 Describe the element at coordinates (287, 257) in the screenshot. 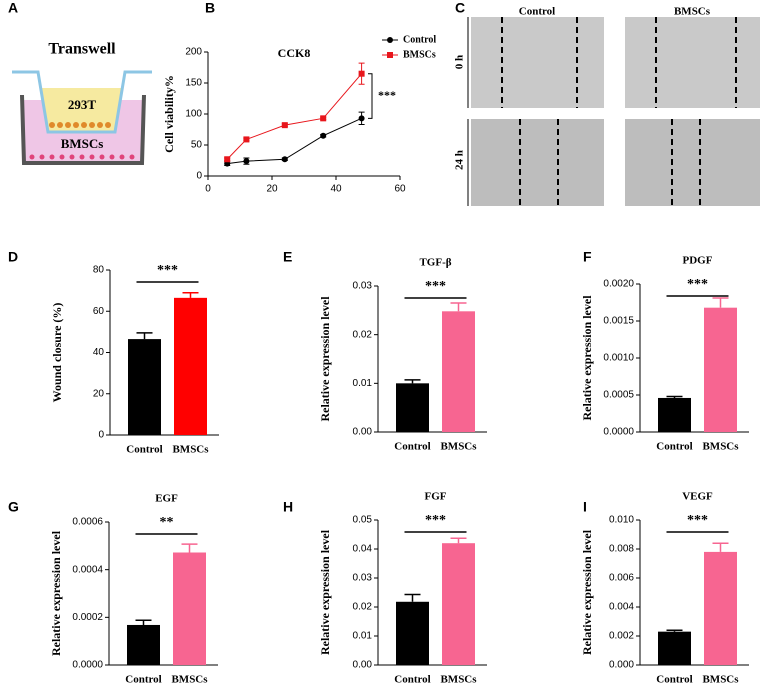

I see `panel-label: E` at that location.